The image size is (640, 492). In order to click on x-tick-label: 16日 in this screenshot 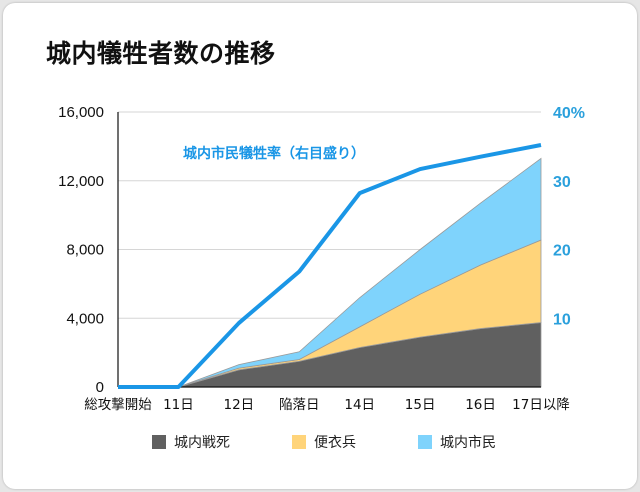, I will do `click(480, 405)`.